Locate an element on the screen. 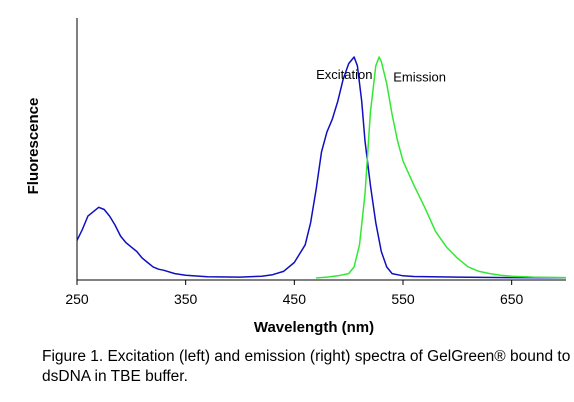  x-tick-labels: 250 350 450 550 650 is located at coordinates (294, 293).